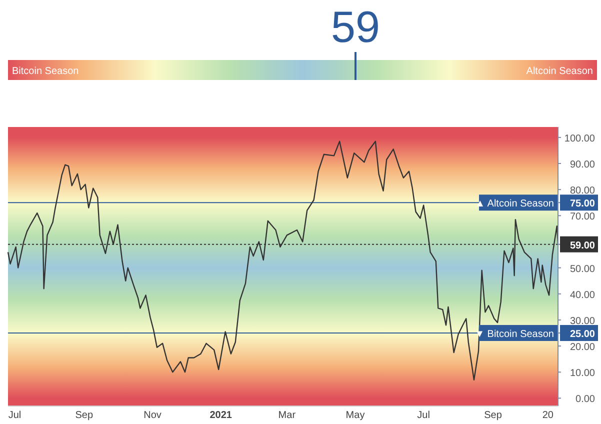  Describe the element at coordinates (580, 138) in the screenshot. I see `y-tick-label: 100.00` at that location.